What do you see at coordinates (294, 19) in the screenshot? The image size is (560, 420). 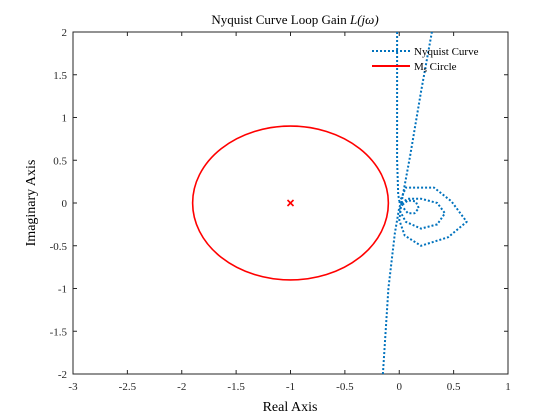 I see `chart-title: Nyquist Curve Loop Gain L(jω)` at bounding box center [294, 19].